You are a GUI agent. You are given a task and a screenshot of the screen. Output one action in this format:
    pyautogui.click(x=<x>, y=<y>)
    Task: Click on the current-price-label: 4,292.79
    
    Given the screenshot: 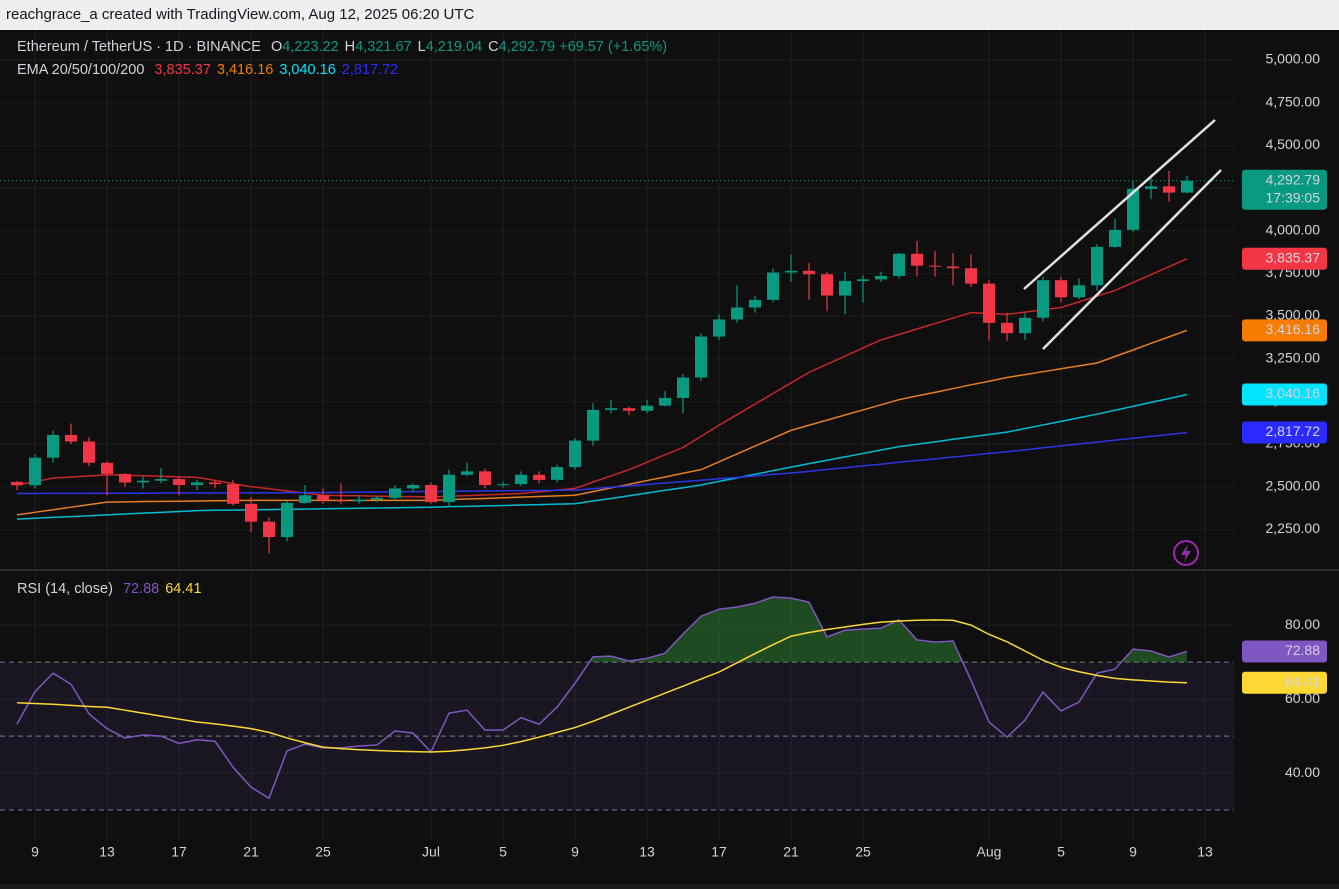 What is the action you would take?
    pyautogui.click(x=1293, y=179)
    